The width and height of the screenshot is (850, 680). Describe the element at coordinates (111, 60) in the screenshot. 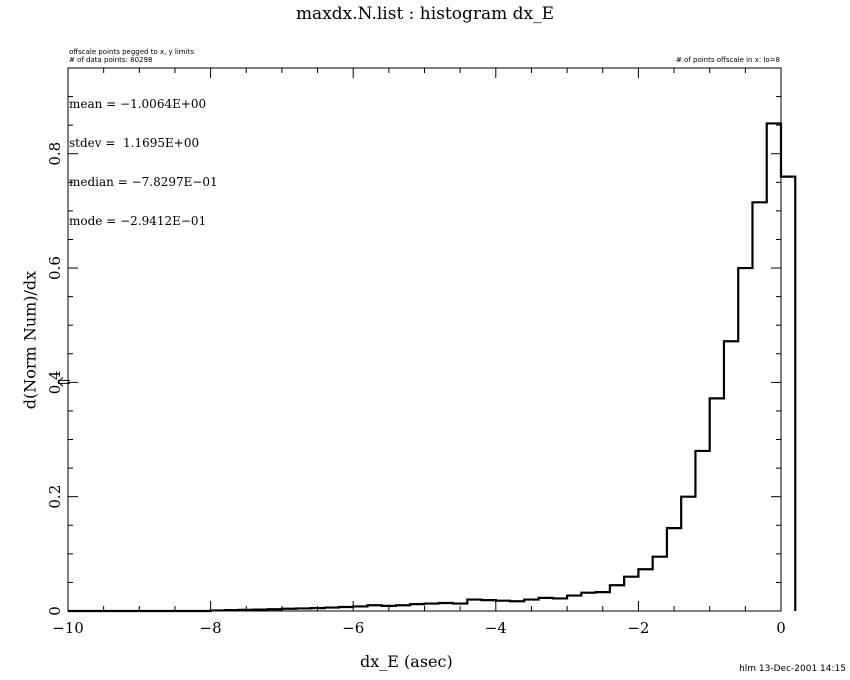

I see `data-points-count: # of data points: 80298` at that location.